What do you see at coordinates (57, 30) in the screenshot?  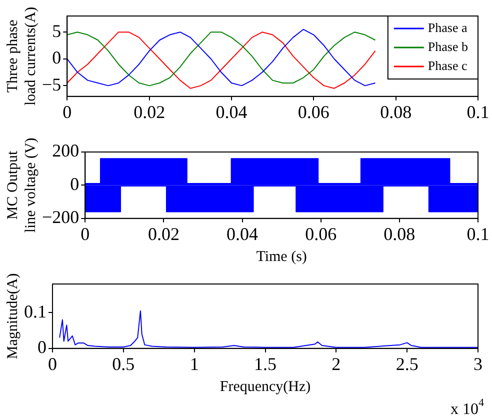 I see `y-tick-label: 5` at bounding box center [57, 30].